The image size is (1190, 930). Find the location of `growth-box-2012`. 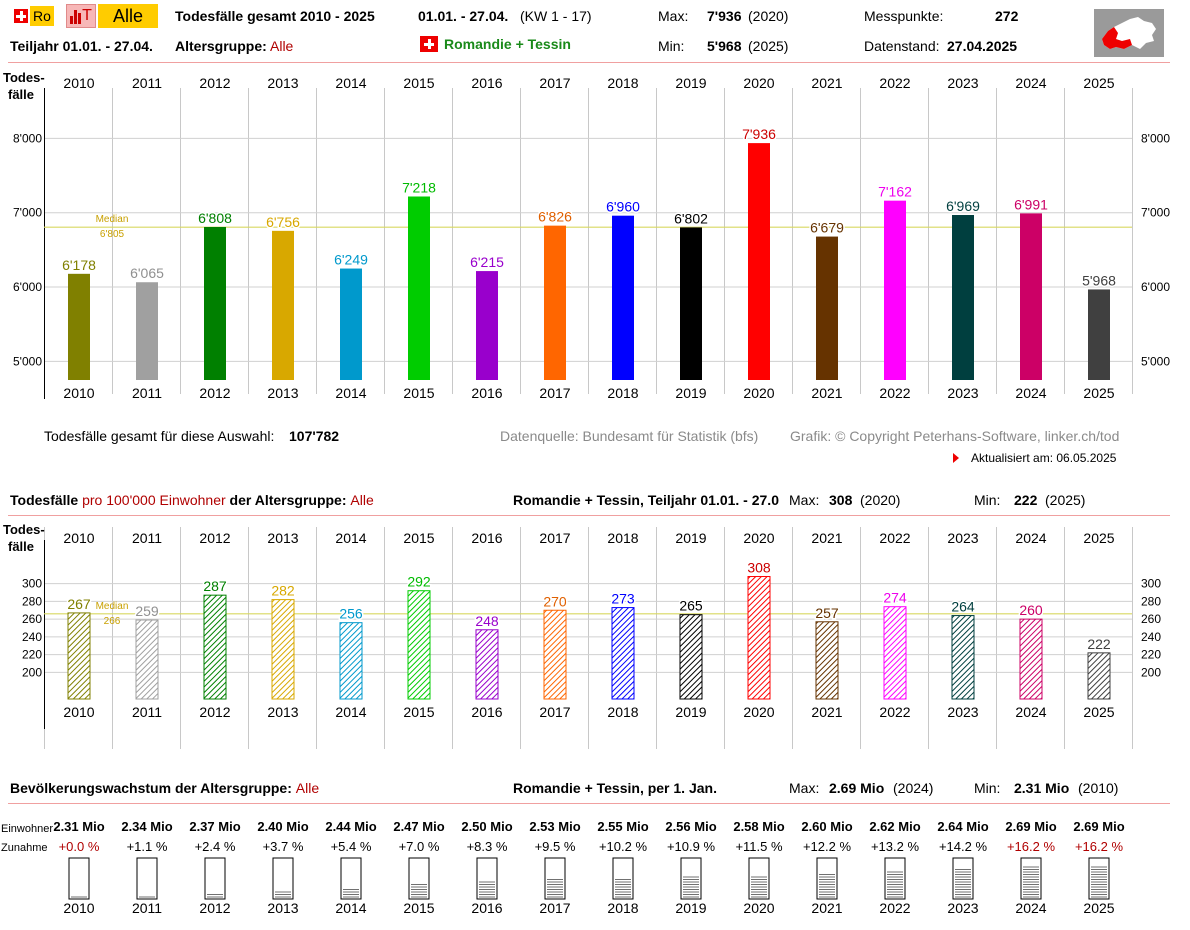

growth-box-2012 is located at coordinates (215, 878).